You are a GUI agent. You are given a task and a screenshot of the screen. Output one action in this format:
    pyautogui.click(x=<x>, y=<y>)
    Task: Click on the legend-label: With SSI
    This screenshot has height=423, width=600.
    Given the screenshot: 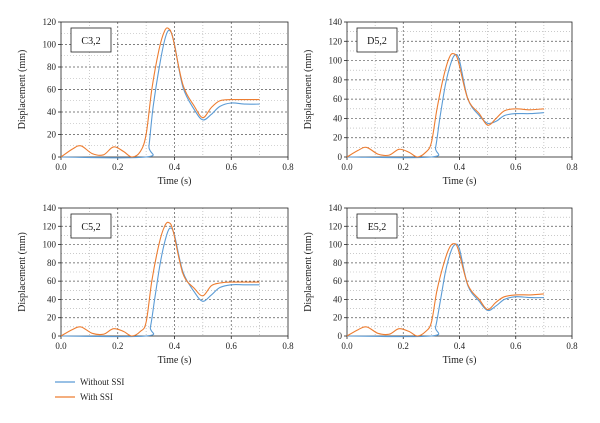 What is the action you would take?
    pyautogui.click(x=96, y=397)
    